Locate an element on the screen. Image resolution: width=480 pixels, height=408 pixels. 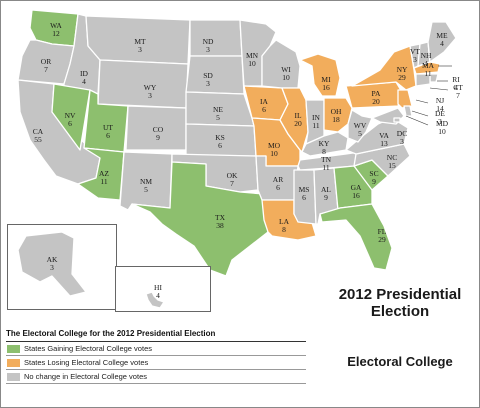
state-votes-de: 3 is located at coordinates (440, 121).